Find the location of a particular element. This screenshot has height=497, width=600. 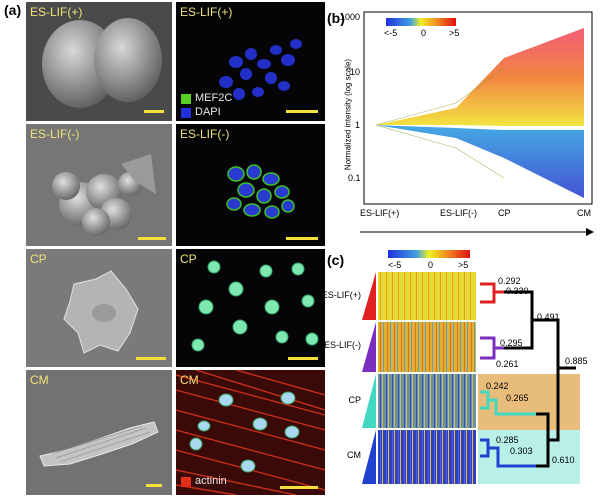

heatmap-cm is located at coordinates (427, 457).